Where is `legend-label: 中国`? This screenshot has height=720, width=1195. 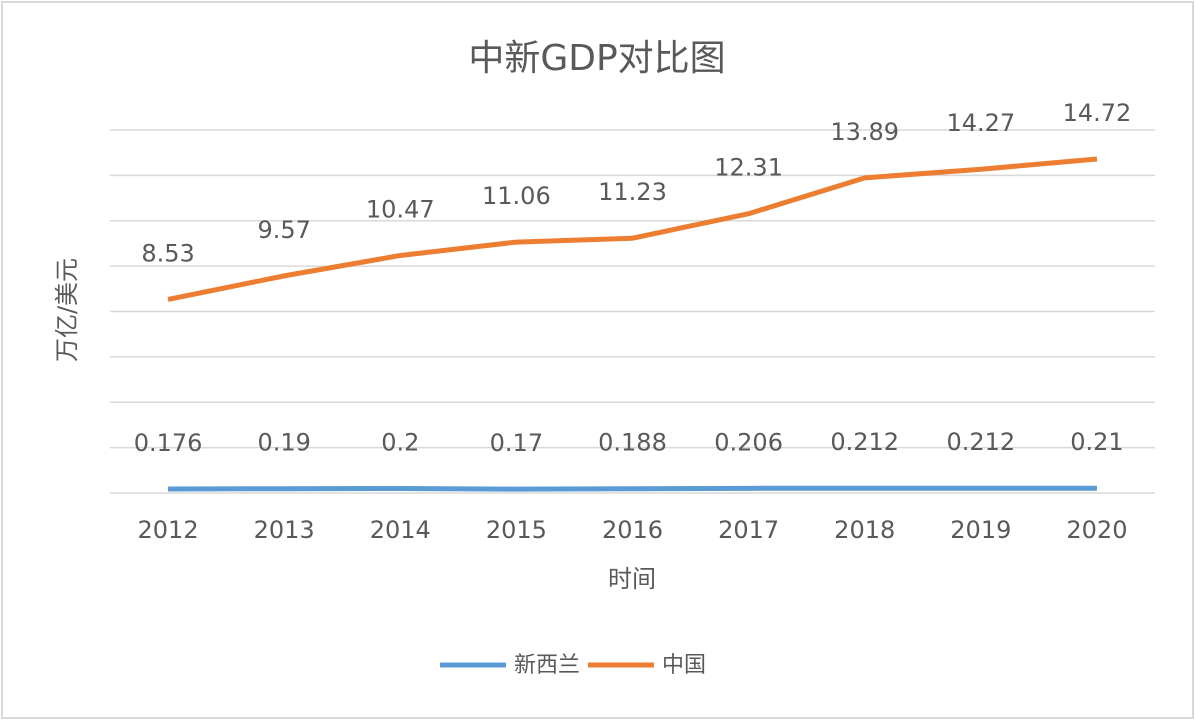 legend-label: 中国 is located at coordinates (684, 665).